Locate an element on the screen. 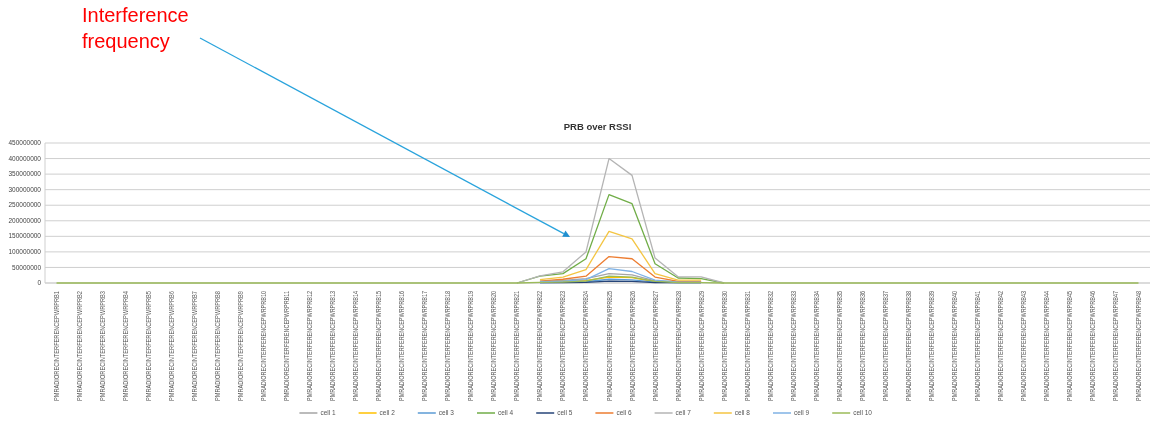 The image size is (1153, 427). text: Interference frequency is located at coordinates (135, 28).